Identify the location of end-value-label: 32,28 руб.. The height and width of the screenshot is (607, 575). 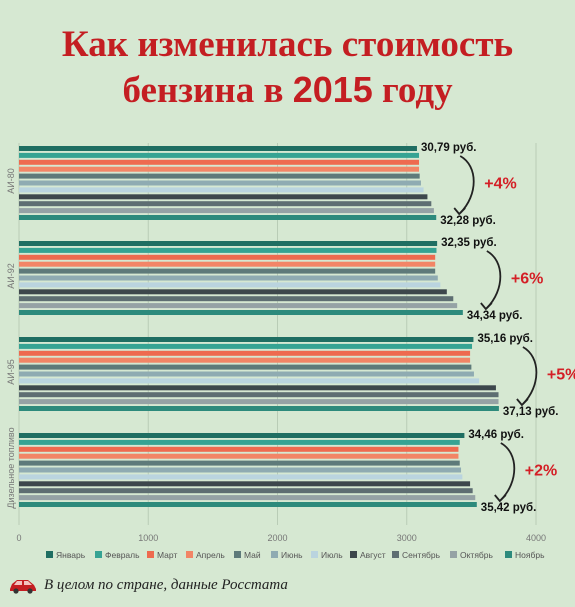
(468, 221).